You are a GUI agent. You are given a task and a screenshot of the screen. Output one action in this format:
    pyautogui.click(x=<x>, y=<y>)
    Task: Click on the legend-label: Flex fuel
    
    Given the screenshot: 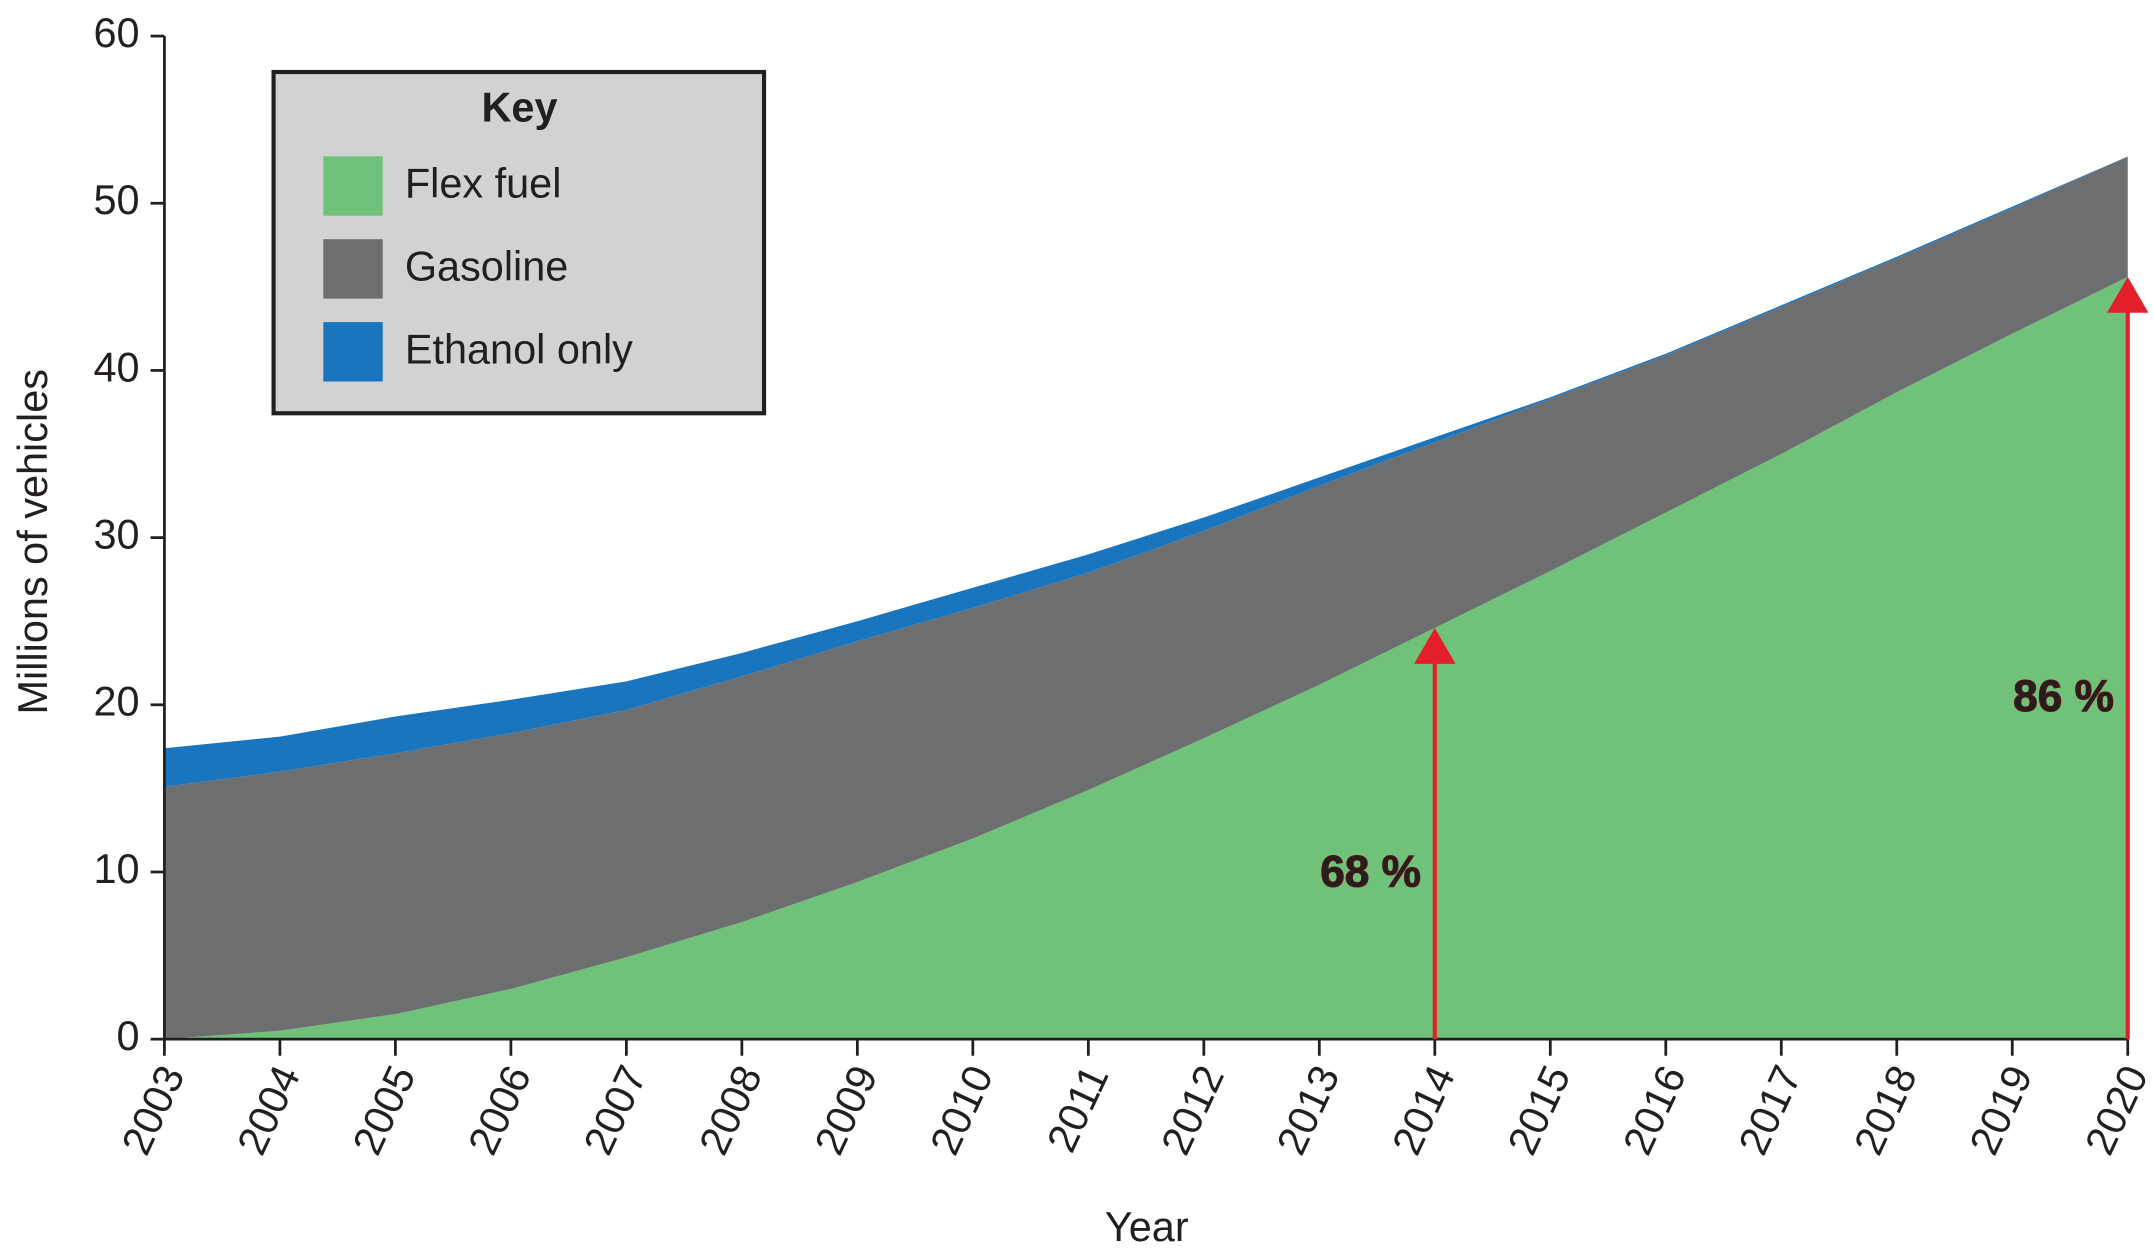 What is the action you would take?
    pyautogui.click(x=483, y=183)
    